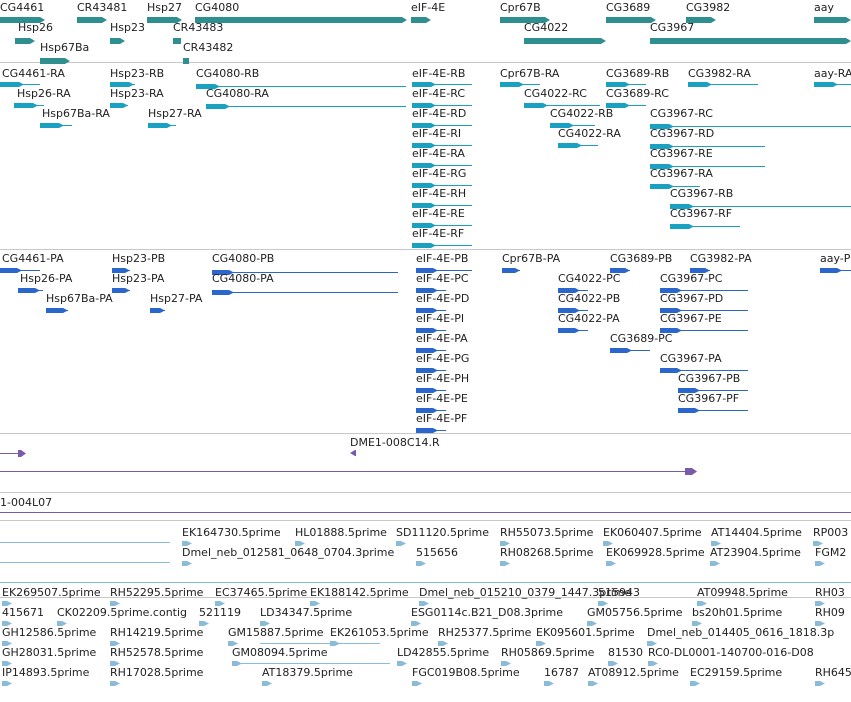  Describe the element at coordinates (11, 270) in the screenshot. I see `protein-feature-cg4461-pa` at that location.